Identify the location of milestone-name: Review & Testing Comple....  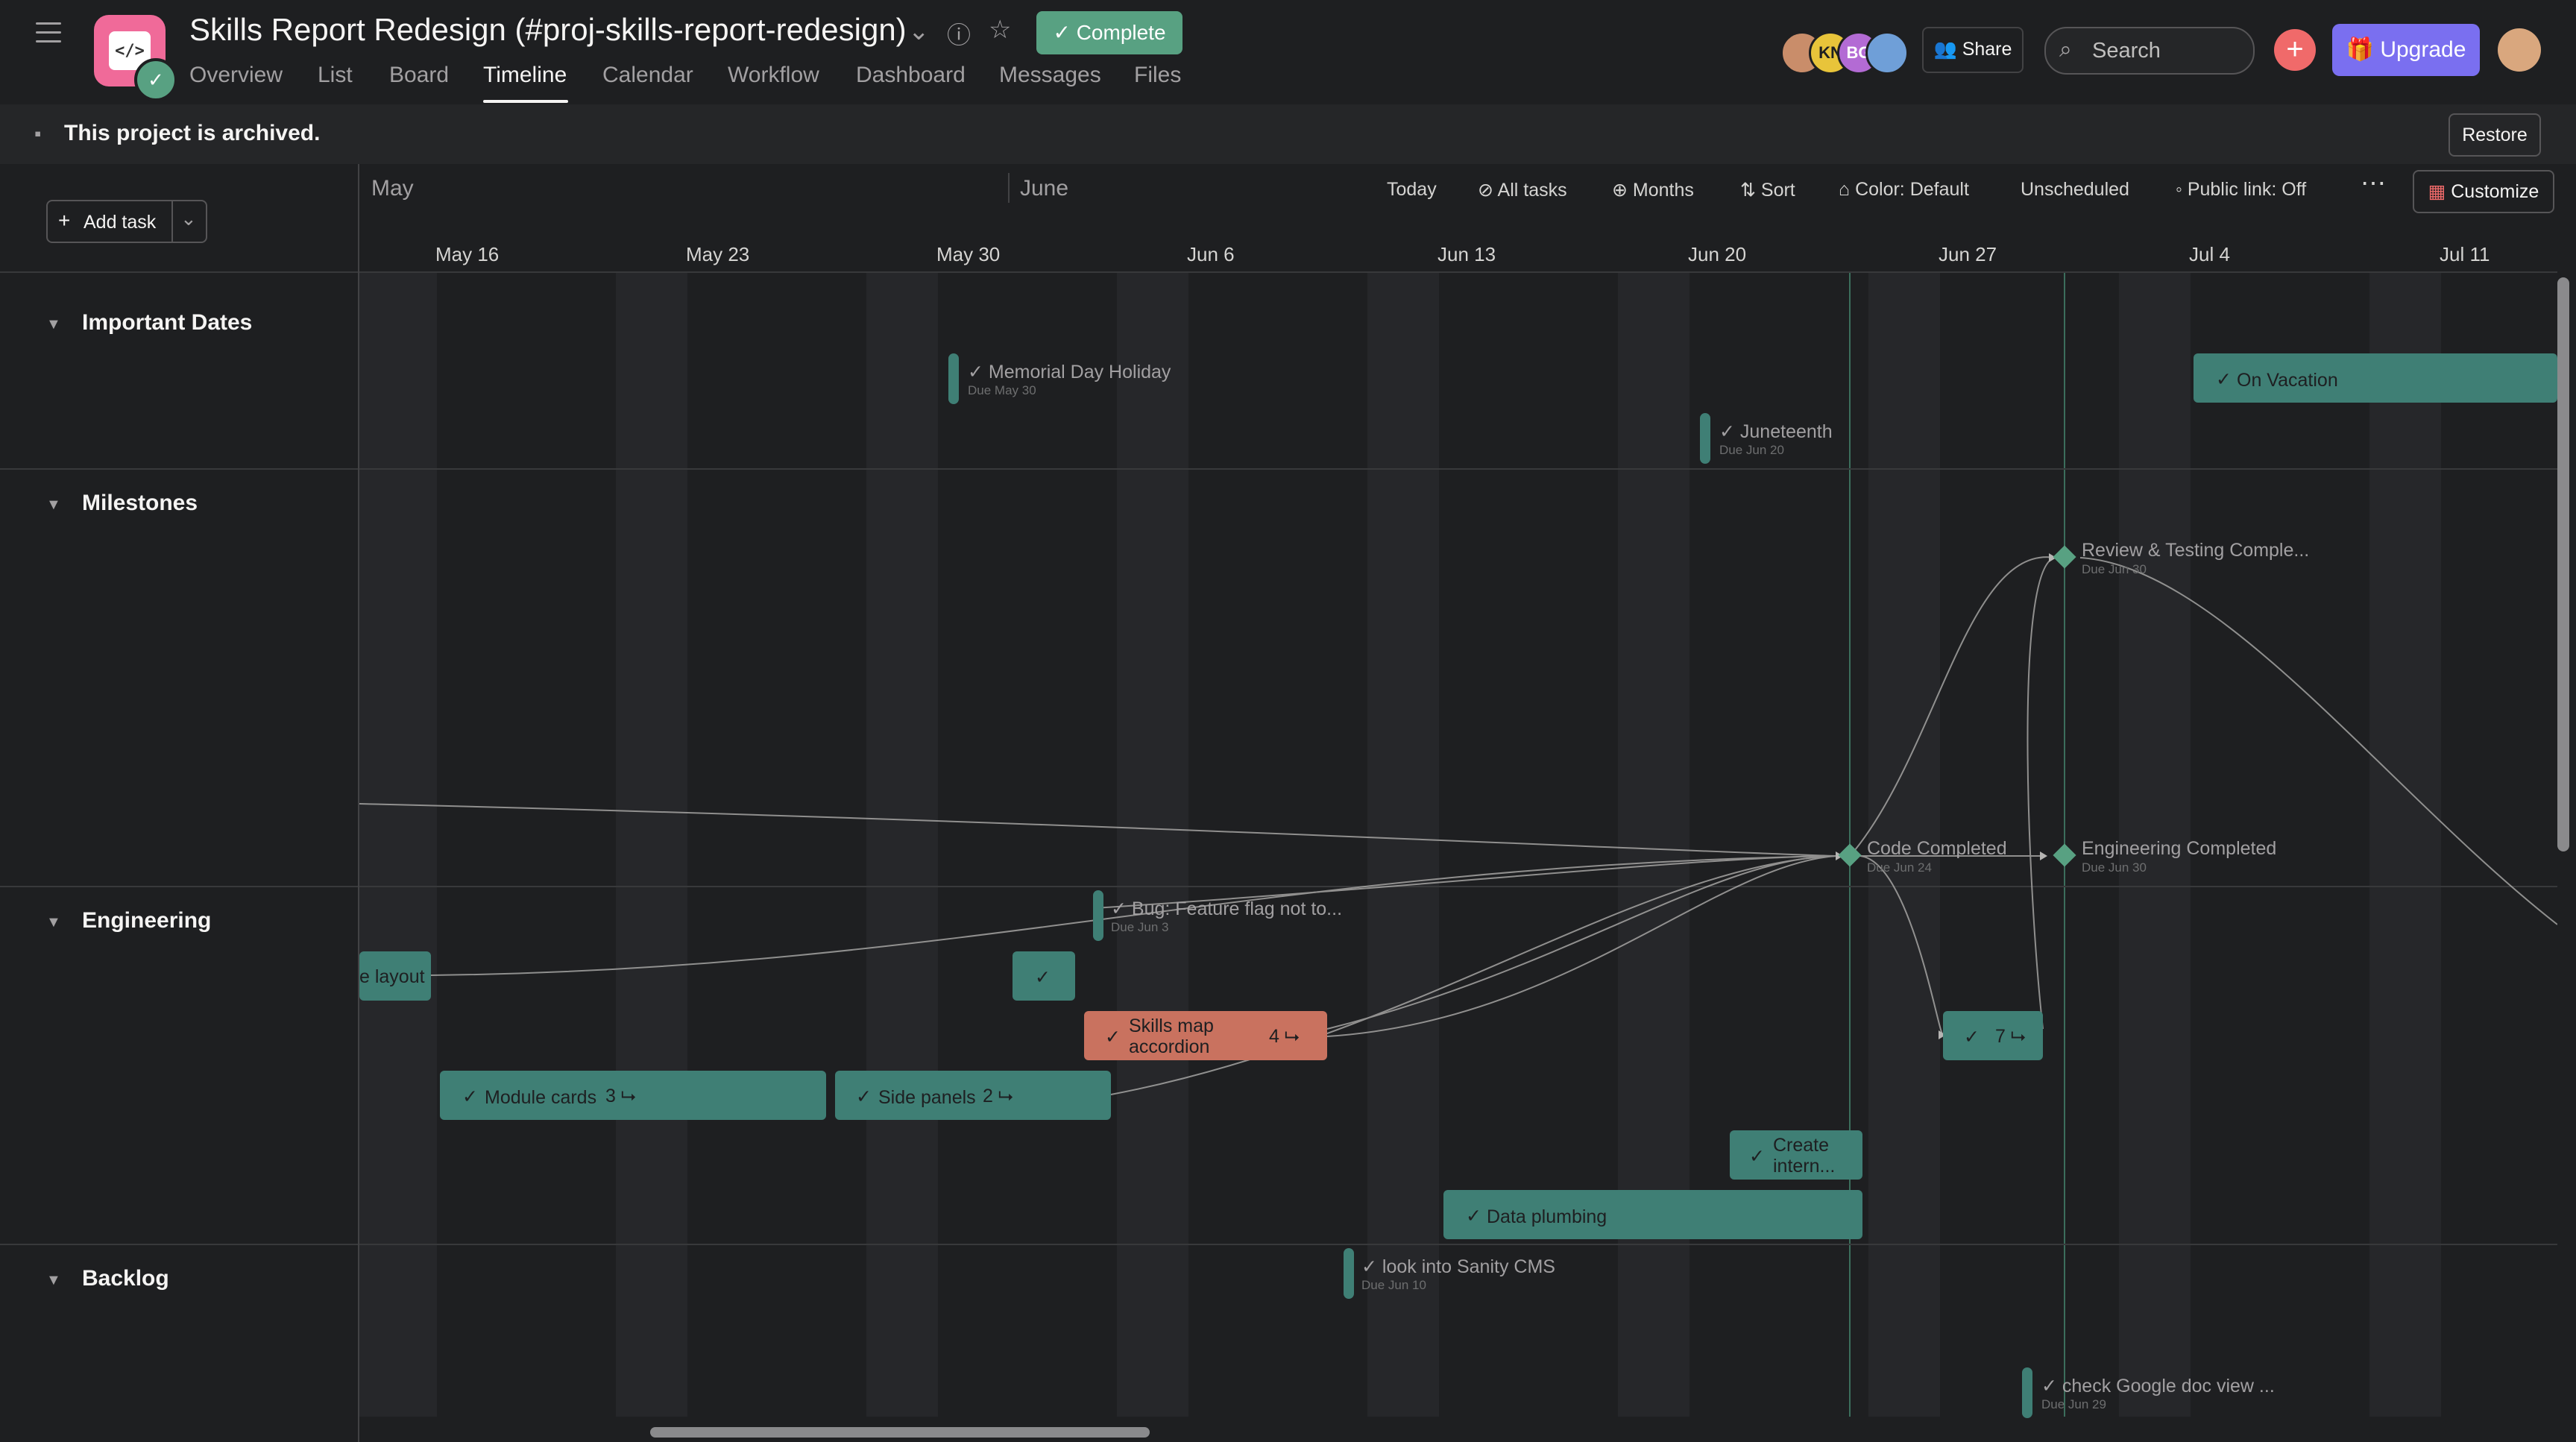
(2196, 550).